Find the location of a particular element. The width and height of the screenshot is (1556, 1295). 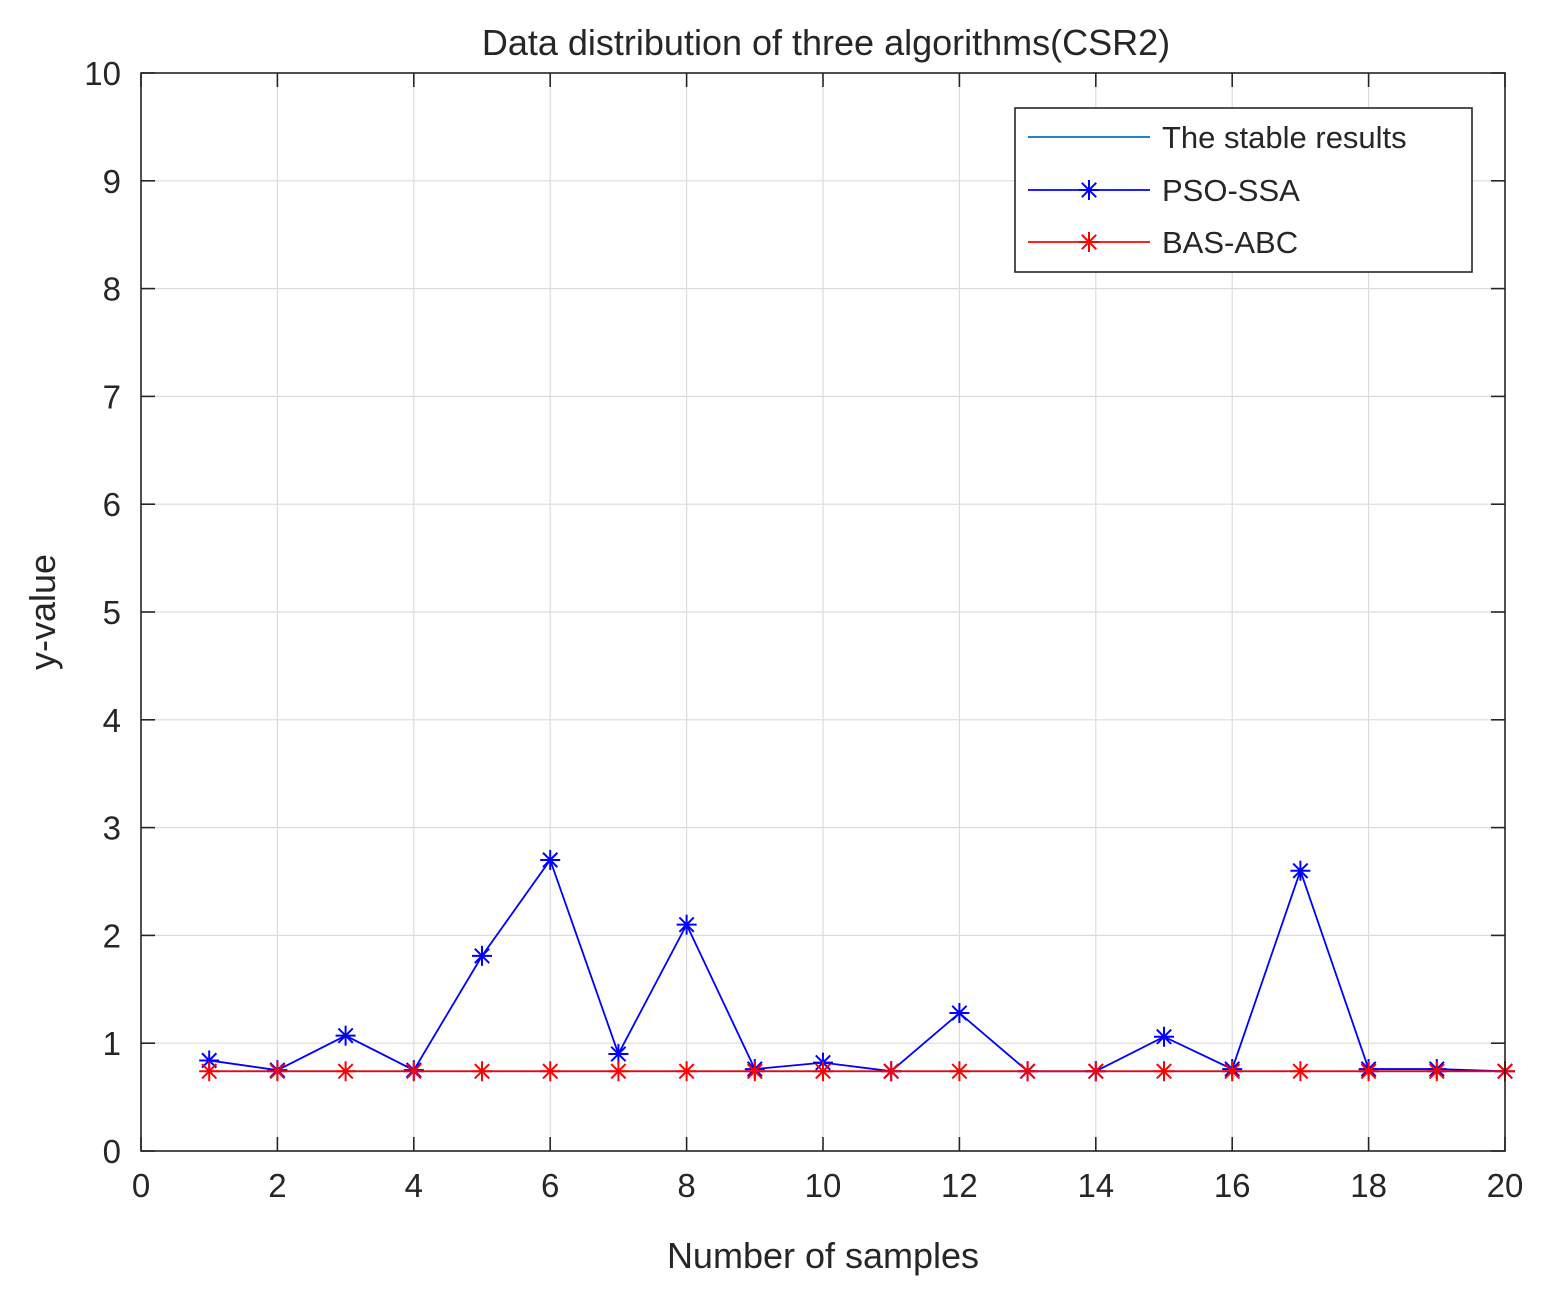

x-tick-label: 10 is located at coordinates (823, 1185).